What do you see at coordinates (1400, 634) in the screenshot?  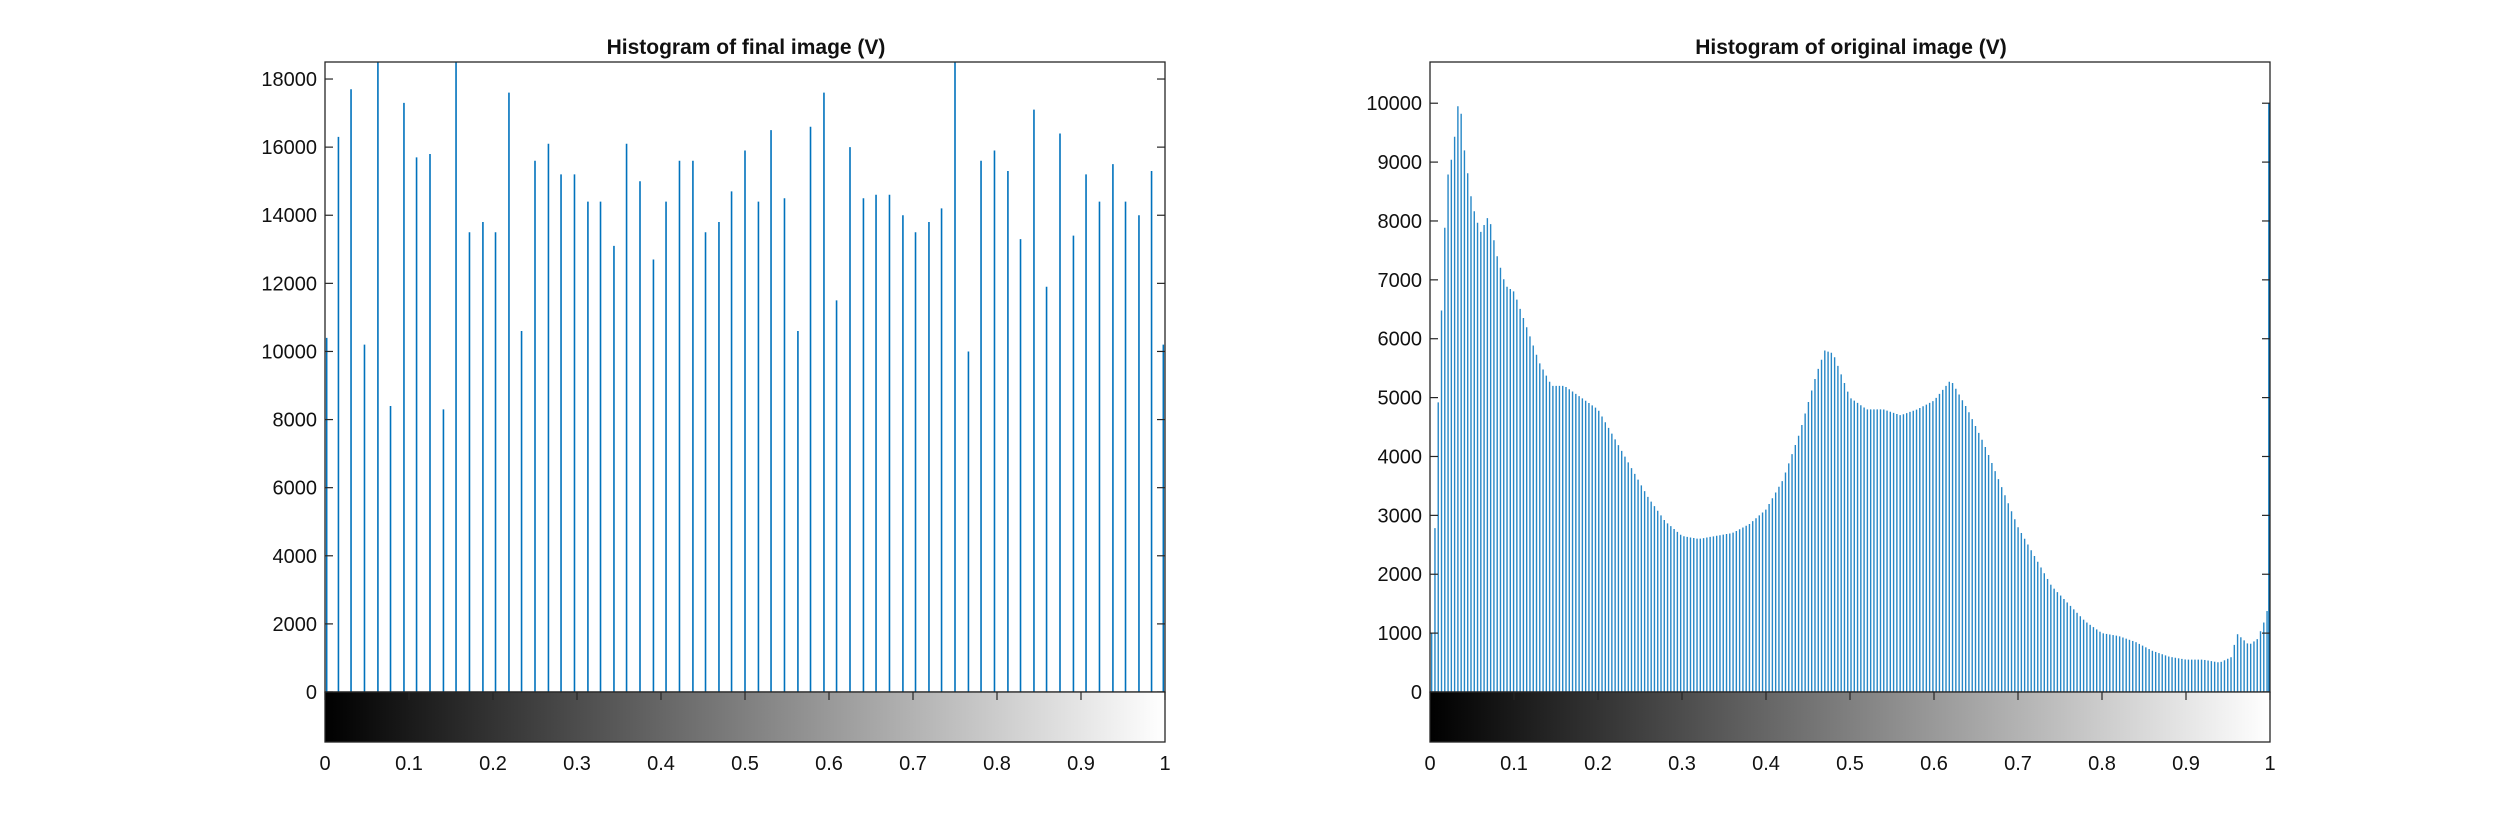 I see `y-tick-label: 1000` at bounding box center [1400, 634].